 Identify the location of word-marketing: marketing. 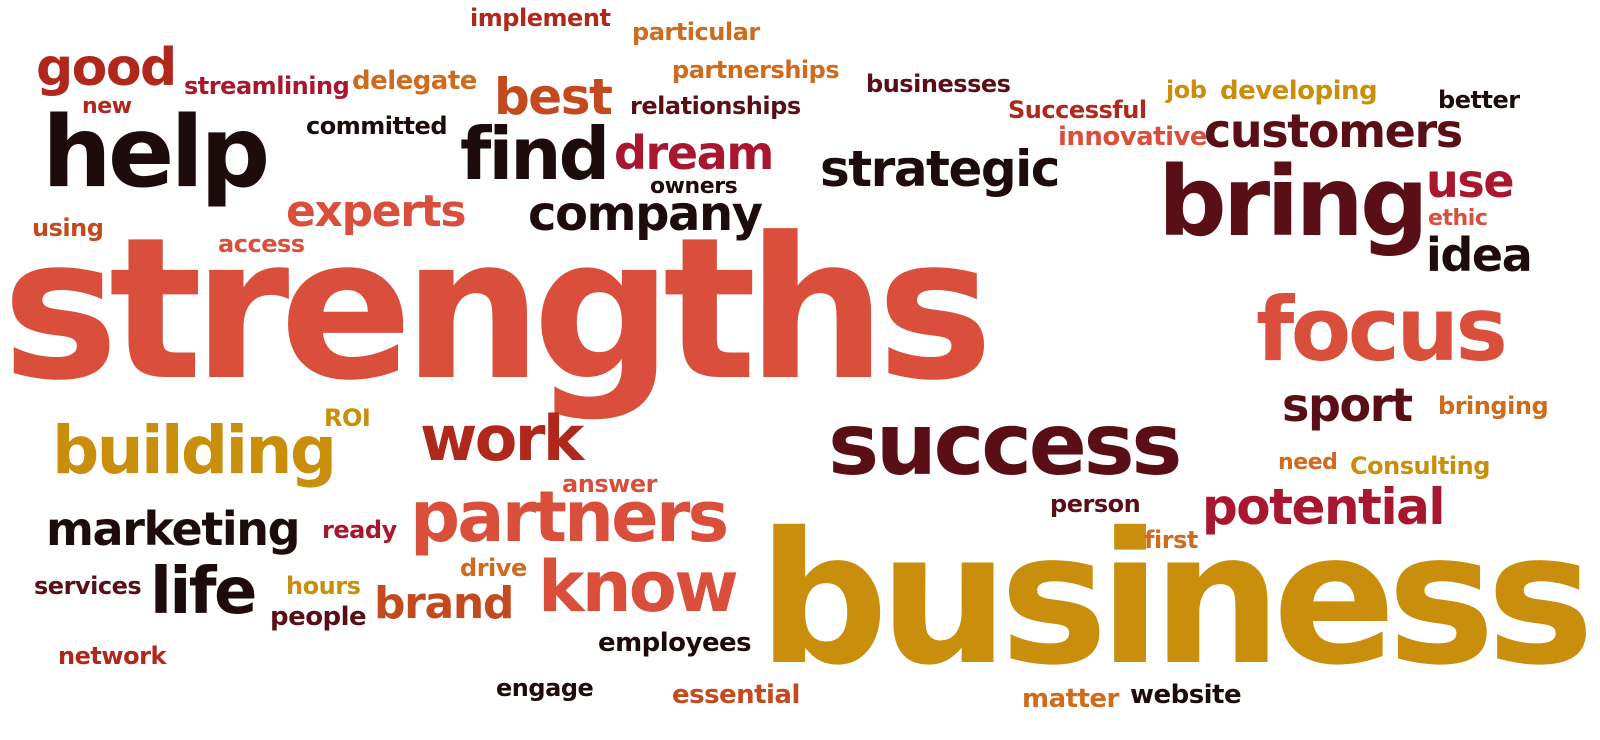
(173, 529).